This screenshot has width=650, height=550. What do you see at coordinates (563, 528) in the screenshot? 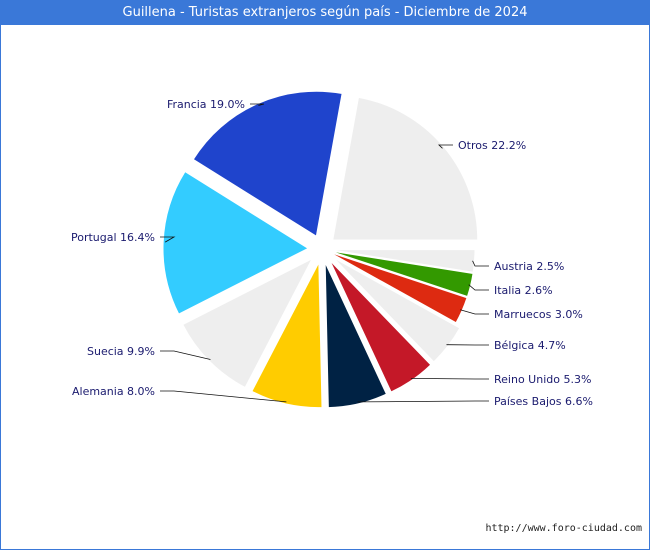
I see `source-url: http://www.foro-ciudad.com` at bounding box center [563, 528].